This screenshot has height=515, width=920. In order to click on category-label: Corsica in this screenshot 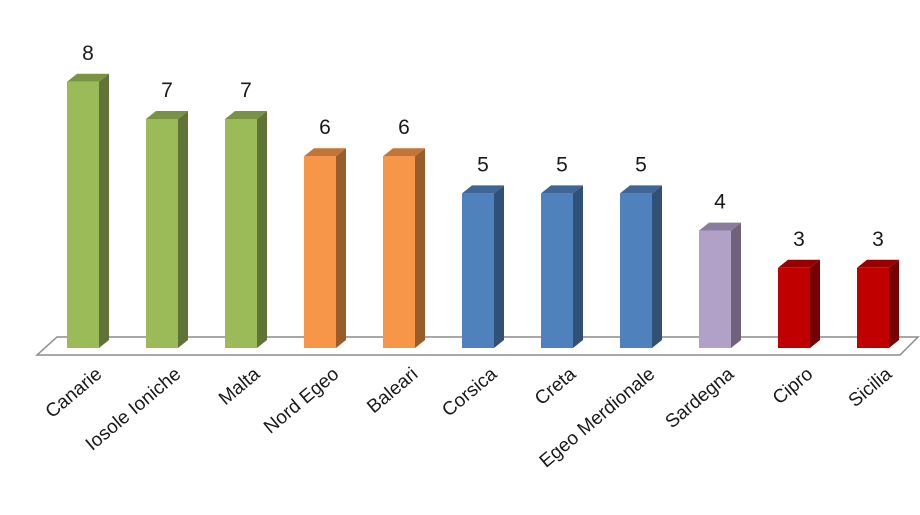, I will do `click(469, 392)`.